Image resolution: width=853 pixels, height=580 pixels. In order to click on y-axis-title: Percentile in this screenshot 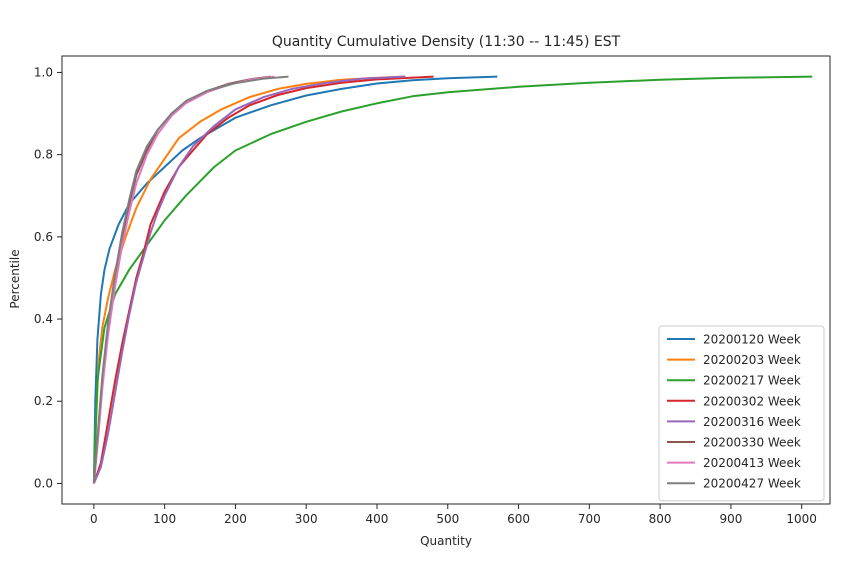, I will do `click(15, 278)`.